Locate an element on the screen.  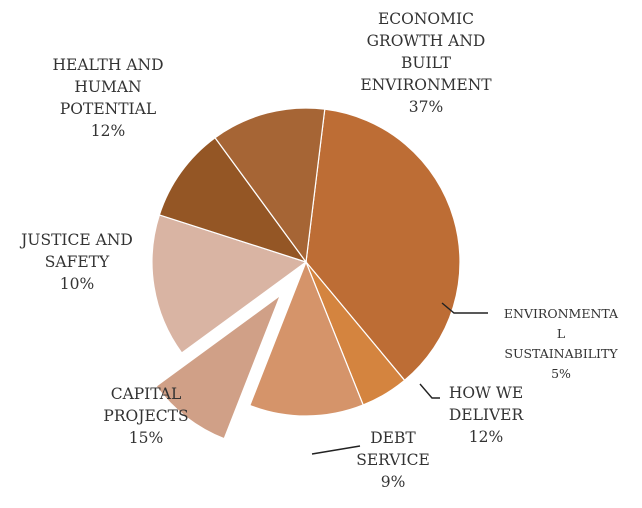
pie-slice-justice is located at coordinates (233, 200).